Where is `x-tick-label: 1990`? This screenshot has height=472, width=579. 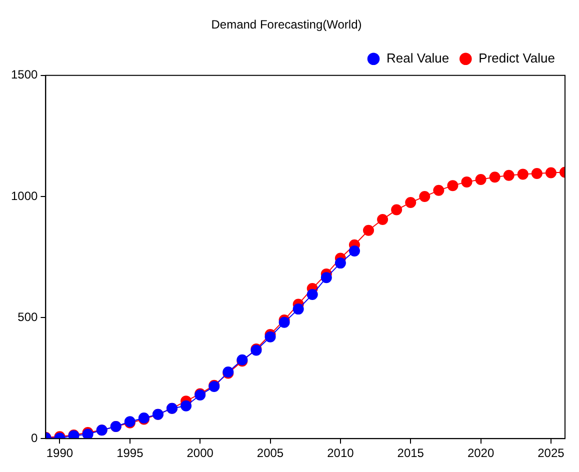
x-tick-label: 1990 is located at coordinates (60, 453).